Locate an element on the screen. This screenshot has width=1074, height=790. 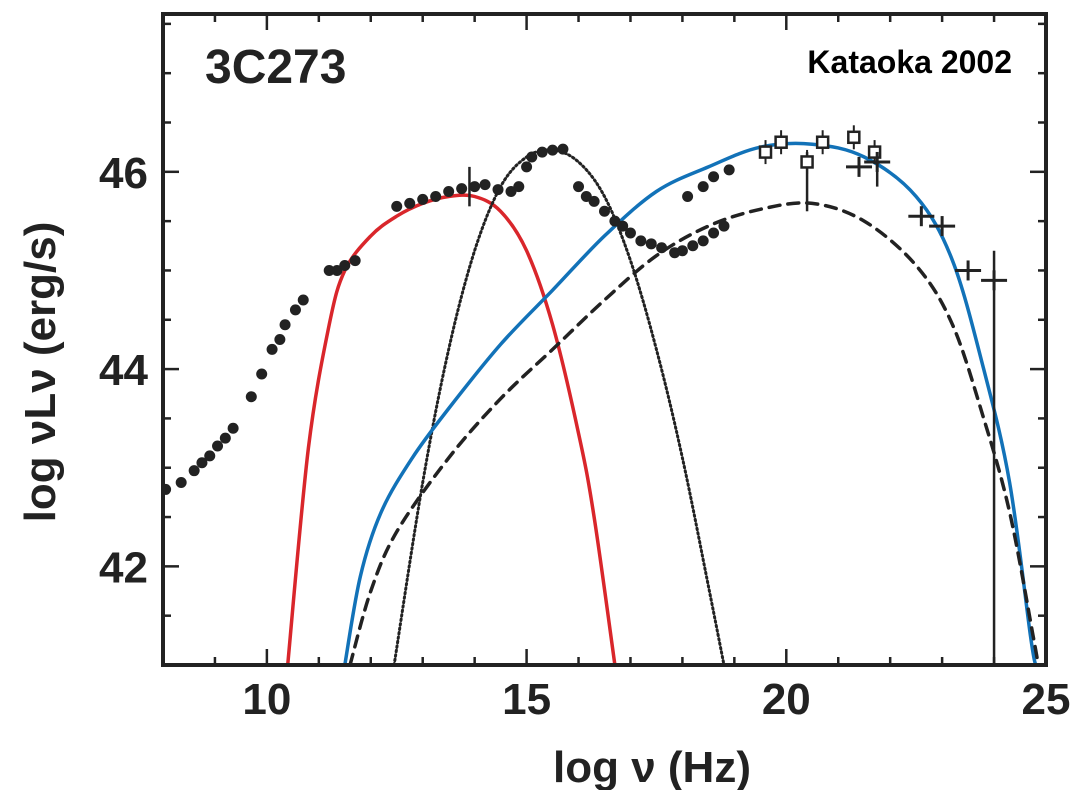
x-tick-label: 25 is located at coordinates (1046, 699).